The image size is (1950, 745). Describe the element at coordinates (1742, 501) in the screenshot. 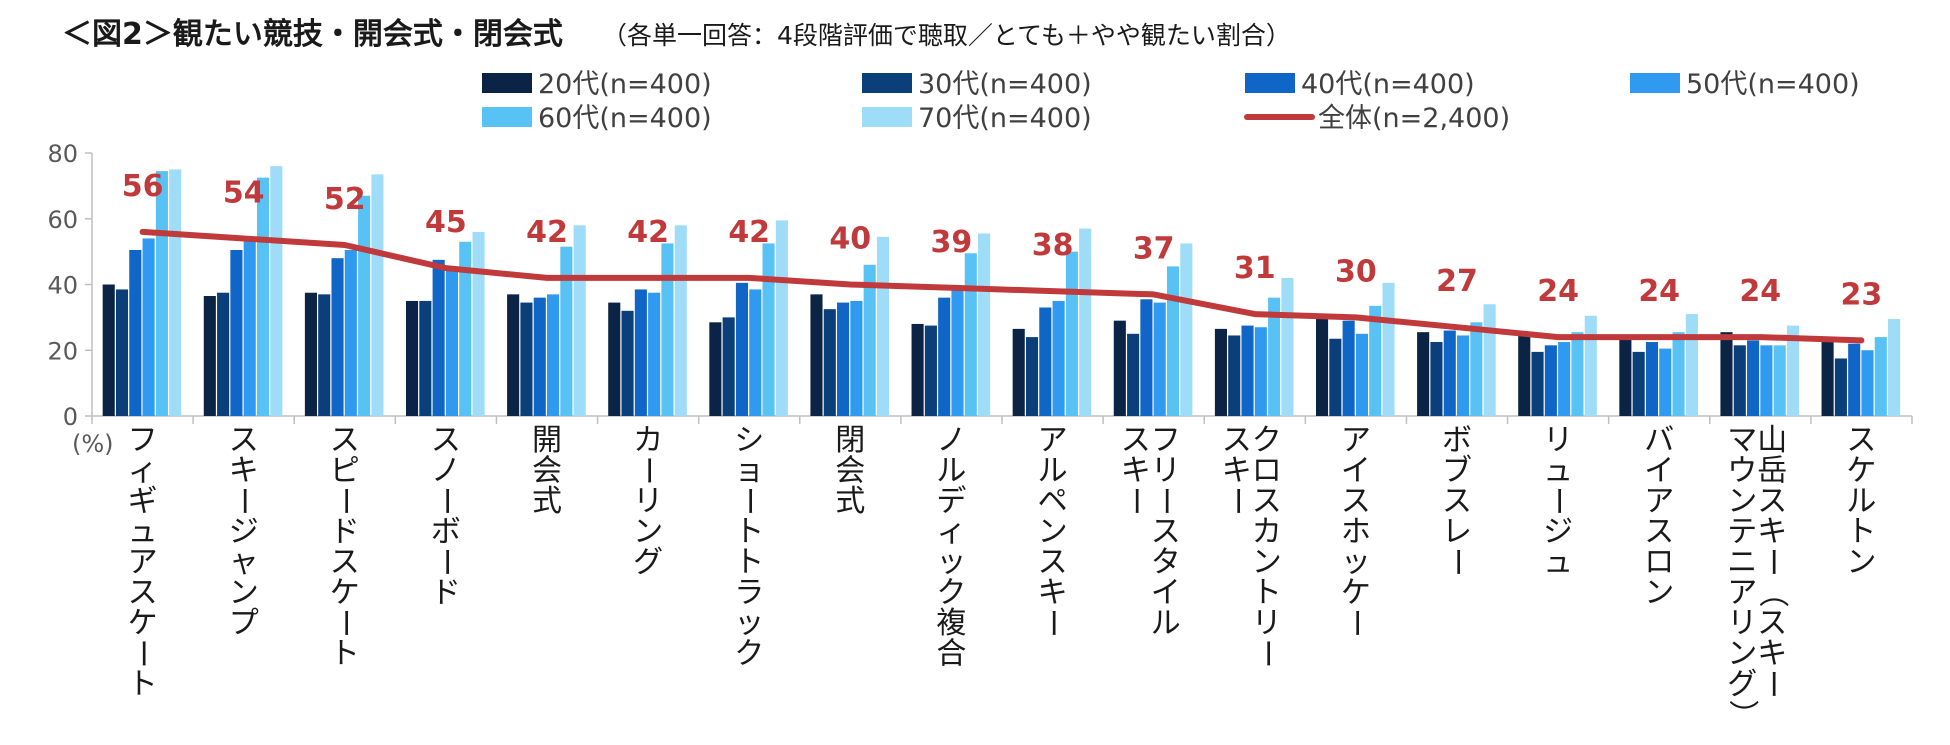

I see `category-label: ン` at that location.